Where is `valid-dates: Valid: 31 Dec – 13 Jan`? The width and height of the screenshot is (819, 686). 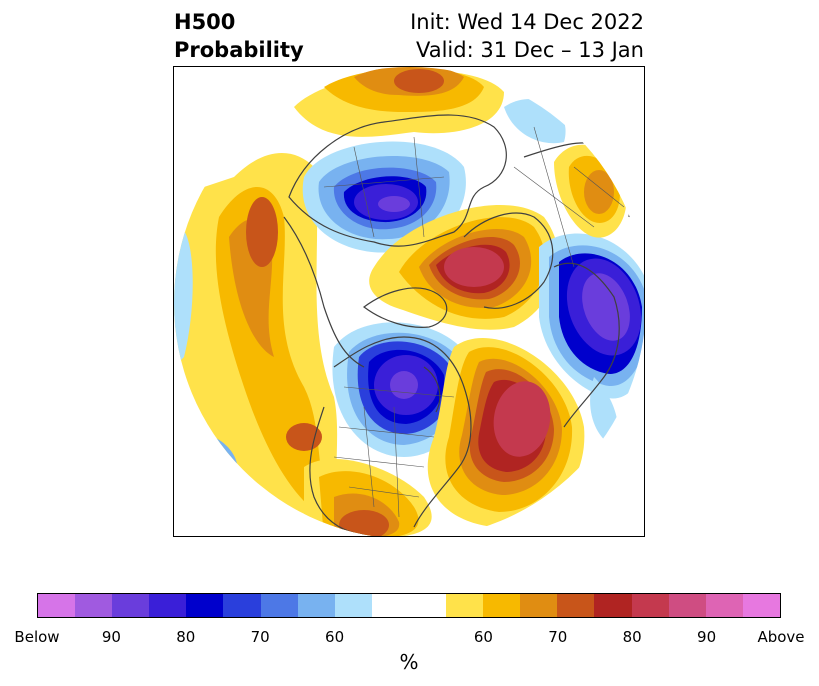
valid-dates: Valid: 31 Dec – 13 Jan is located at coordinates (529, 50).